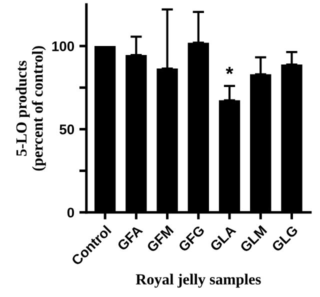  What do you see at coordinates (130, 238) in the screenshot?
I see `x-tick-label: GFA` at bounding box center [130, 238].